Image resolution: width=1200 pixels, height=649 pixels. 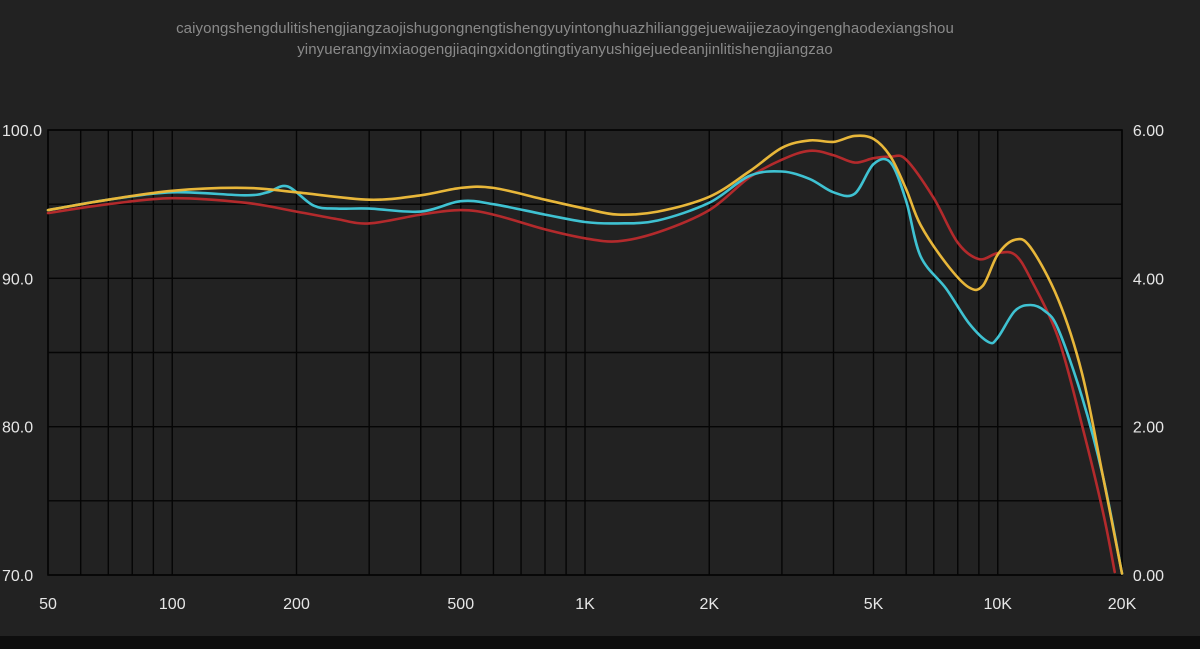 What do you see at coordinates (998, 604) in the screenshot?
I see `x-tick-label: 10K` at bounding box center [998, 604].